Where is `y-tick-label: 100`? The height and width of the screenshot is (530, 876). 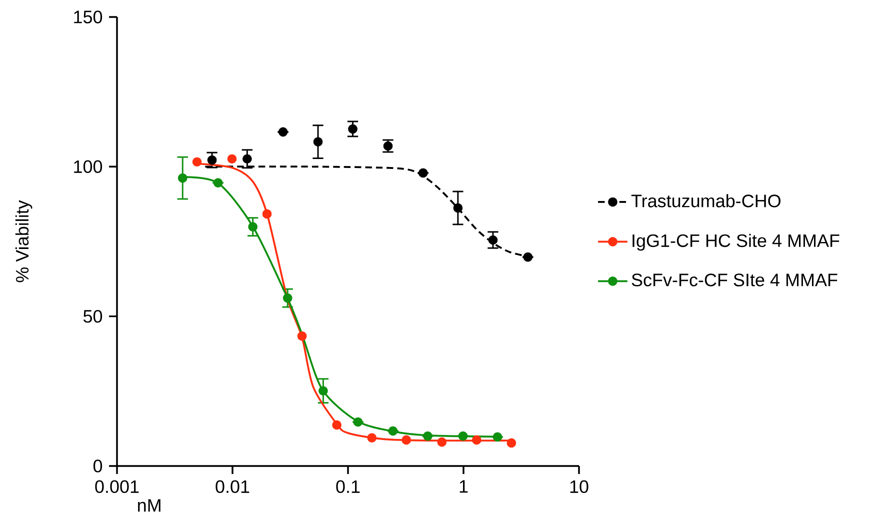
y-tick-label: 100 is located at coordinates (88, 167).